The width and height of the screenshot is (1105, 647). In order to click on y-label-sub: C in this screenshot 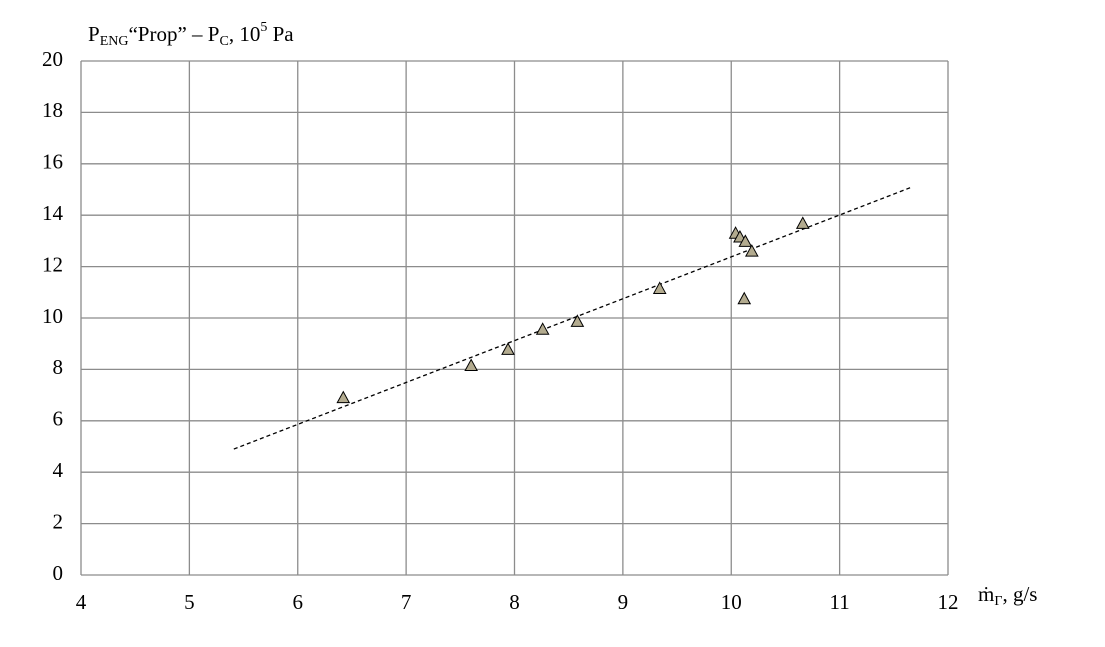, I will do `click(223, 41)`.